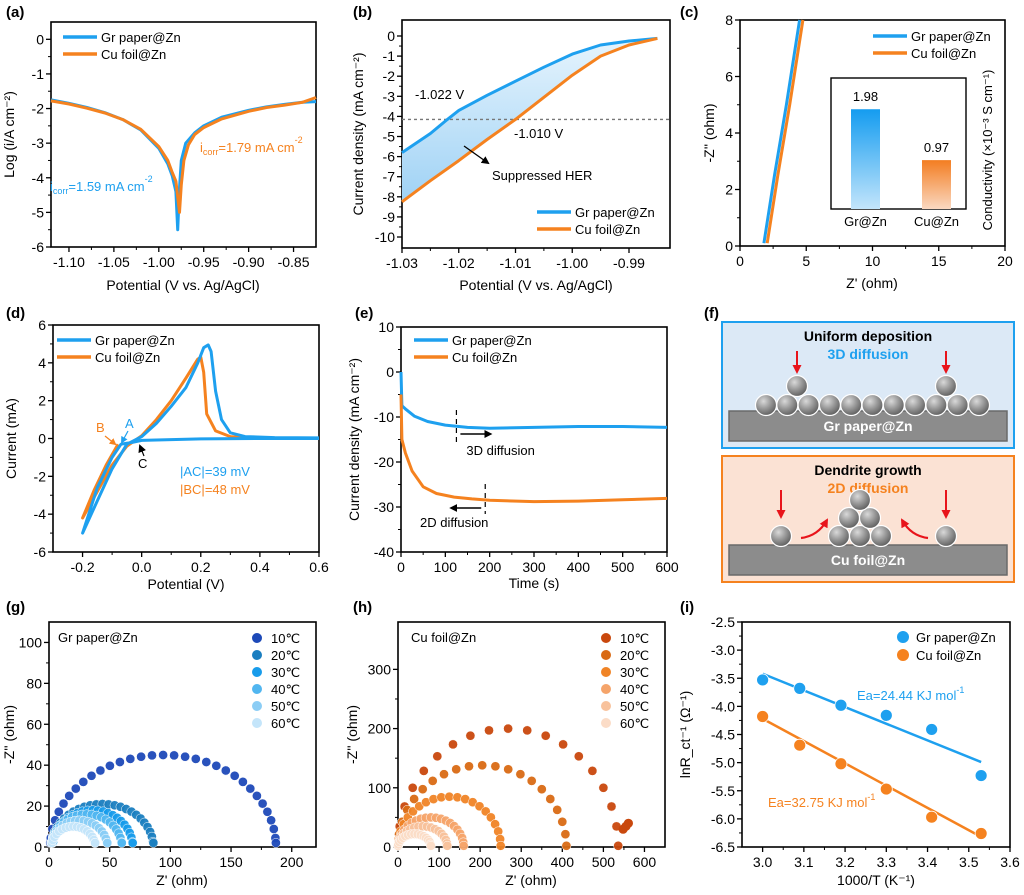 Image resolution: width=1024 pixels, height=895 pixels. I want to click on legend-label: 40℃, so click(634, 689).